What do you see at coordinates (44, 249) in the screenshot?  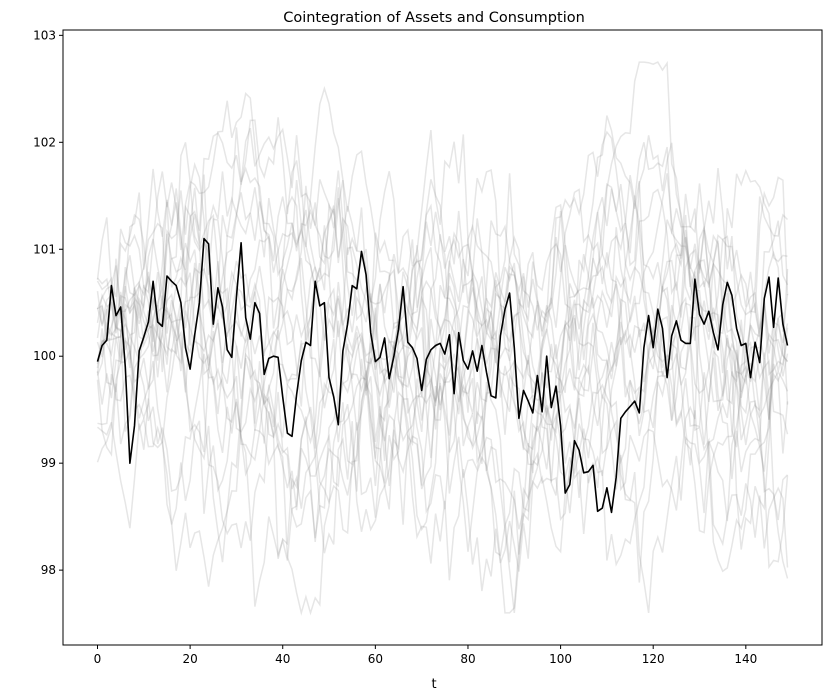 I see `y-tick-label: 101` at bounding box center [44, 249].